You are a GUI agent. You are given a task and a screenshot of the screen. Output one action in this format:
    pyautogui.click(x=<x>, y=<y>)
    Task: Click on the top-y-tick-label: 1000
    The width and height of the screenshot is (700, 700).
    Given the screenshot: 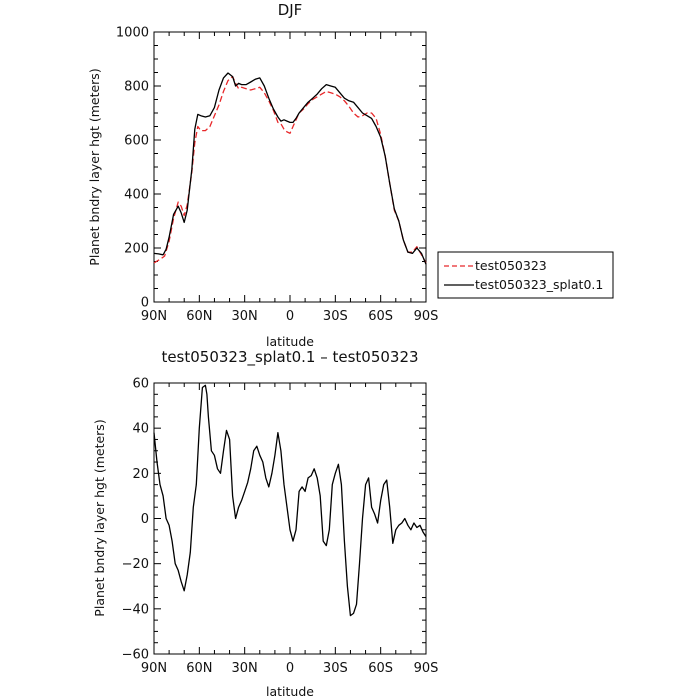 What is the action you would take?
    pyautogui.click(x=132, y=33)
    